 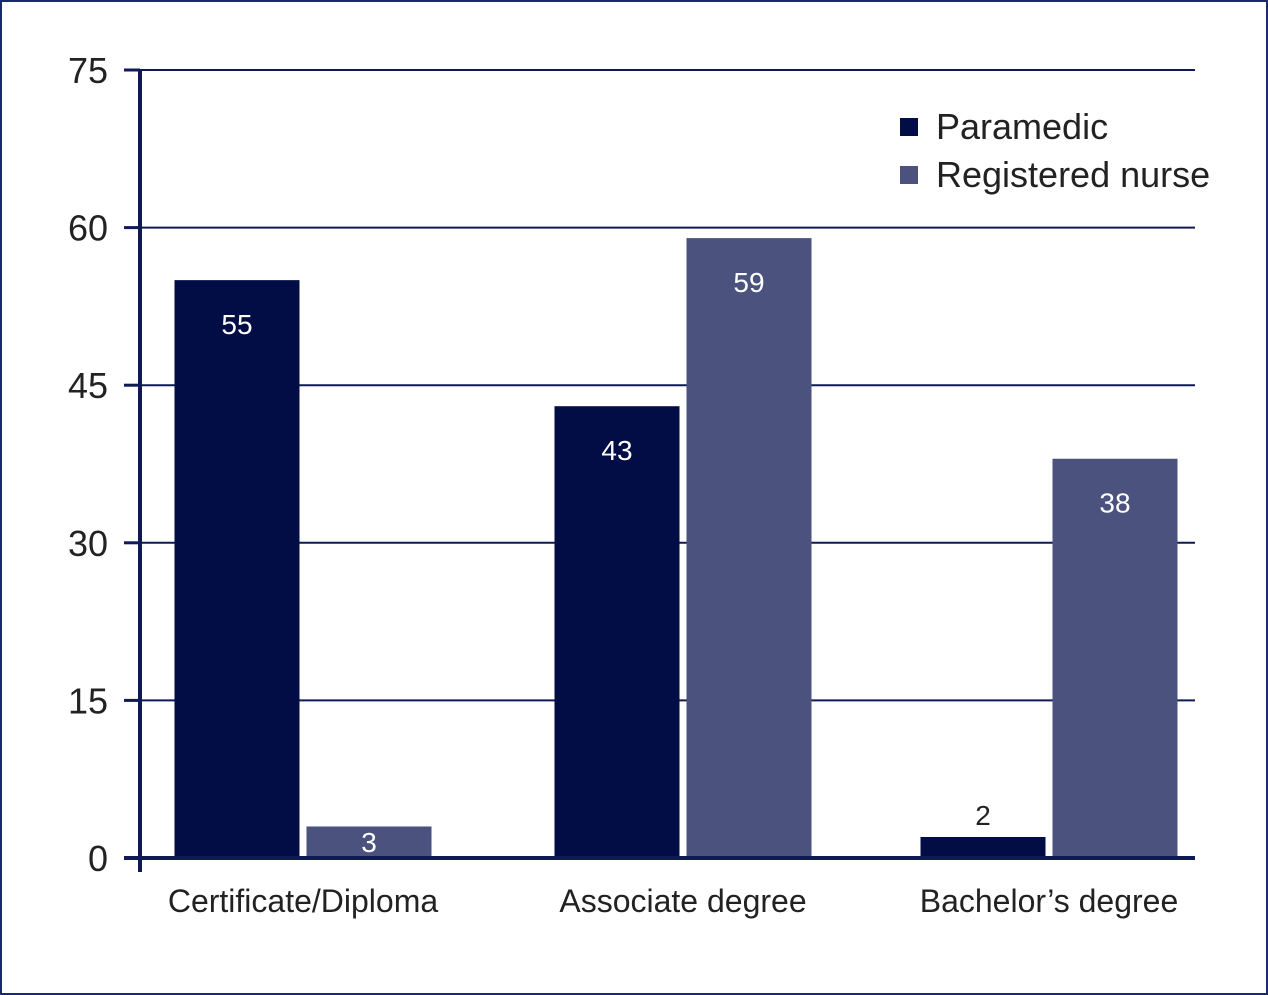 What do you see at coordinates (236, 324) in the screenshot?
I see `bar-value-label: 55` at bounding box center [236, 324].